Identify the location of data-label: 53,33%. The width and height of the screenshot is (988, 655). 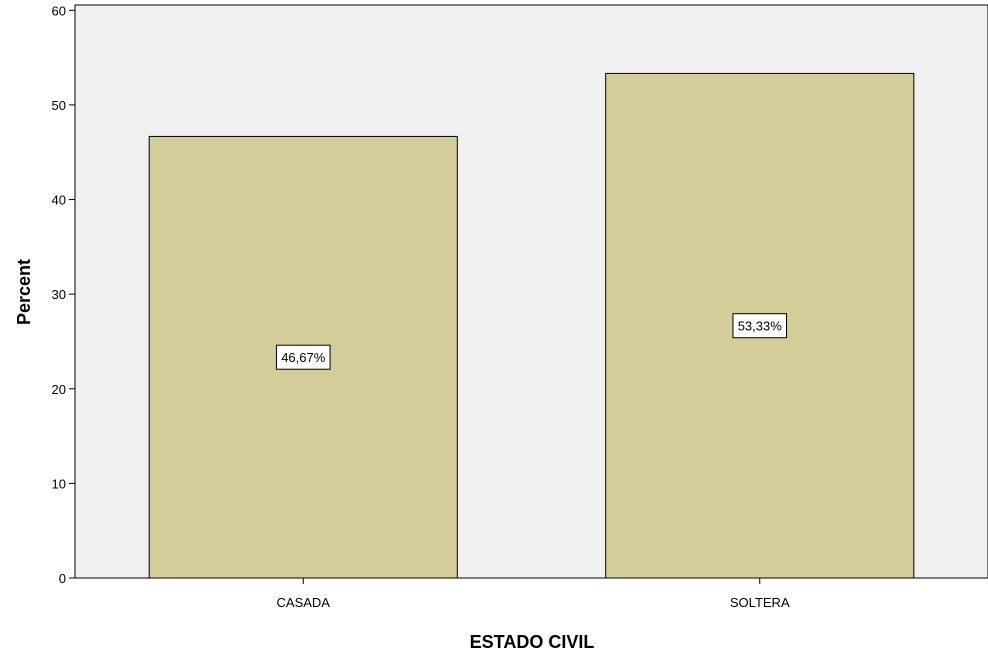
(760, 326).